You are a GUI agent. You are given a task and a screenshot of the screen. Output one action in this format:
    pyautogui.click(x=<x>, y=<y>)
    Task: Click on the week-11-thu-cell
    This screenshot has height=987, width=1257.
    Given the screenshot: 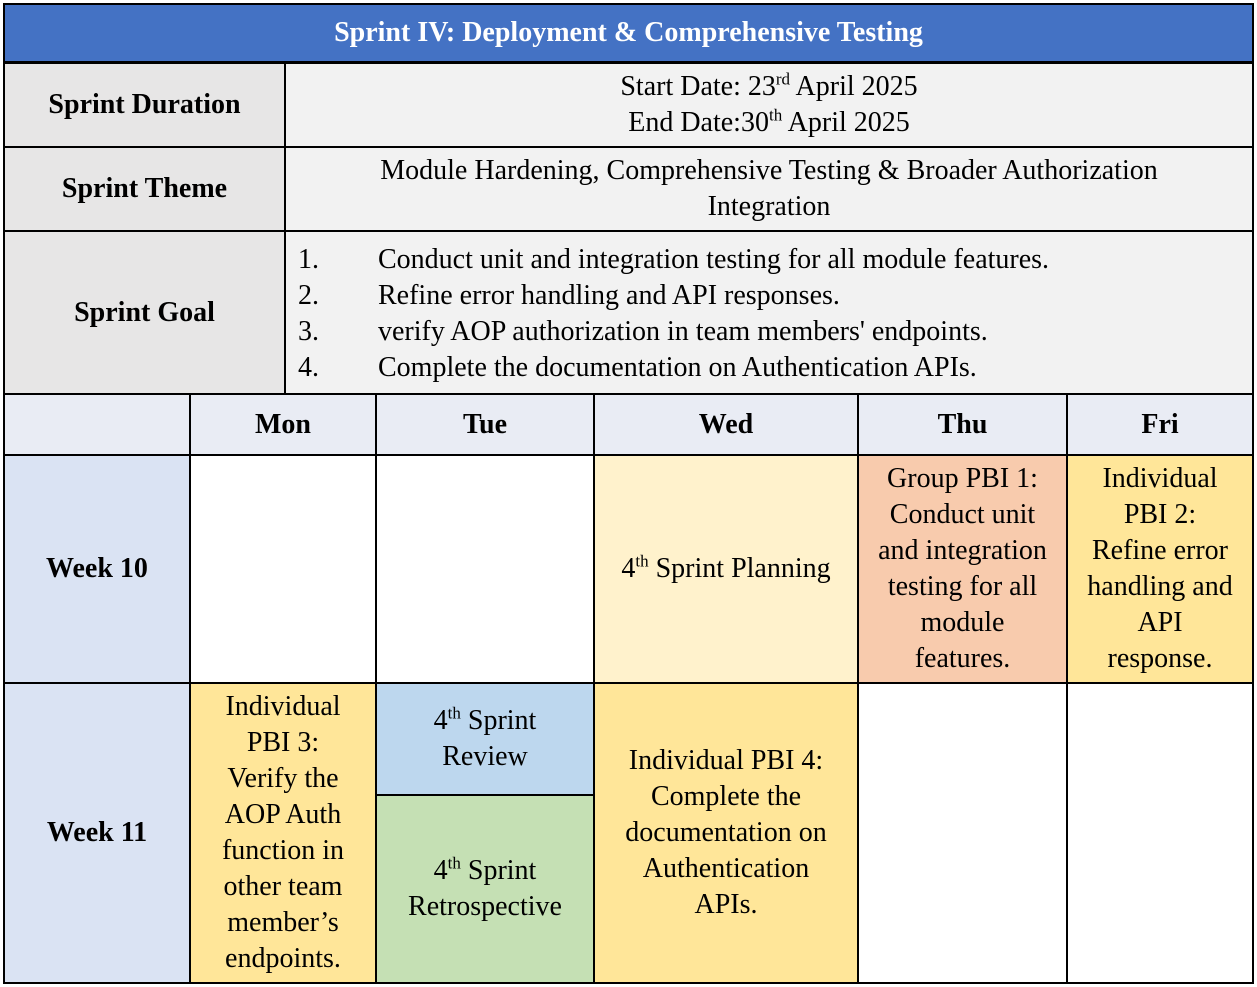 What is the action you would take?
    pyautogui.click(x=962, y=833)
    